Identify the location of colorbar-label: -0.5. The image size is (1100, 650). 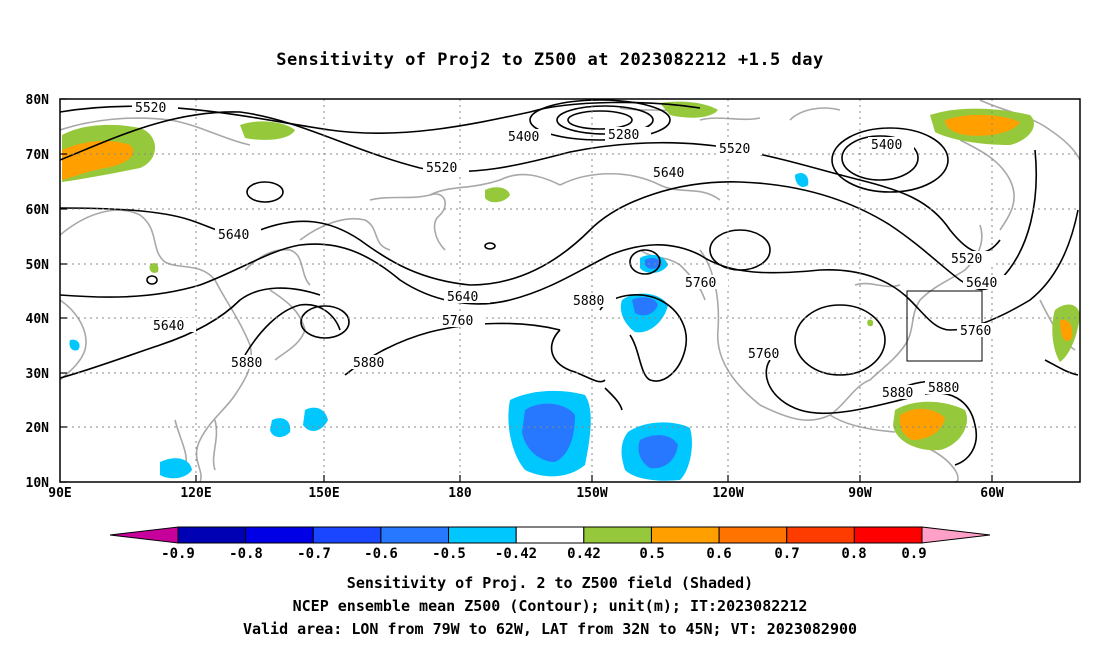
(449, 554).